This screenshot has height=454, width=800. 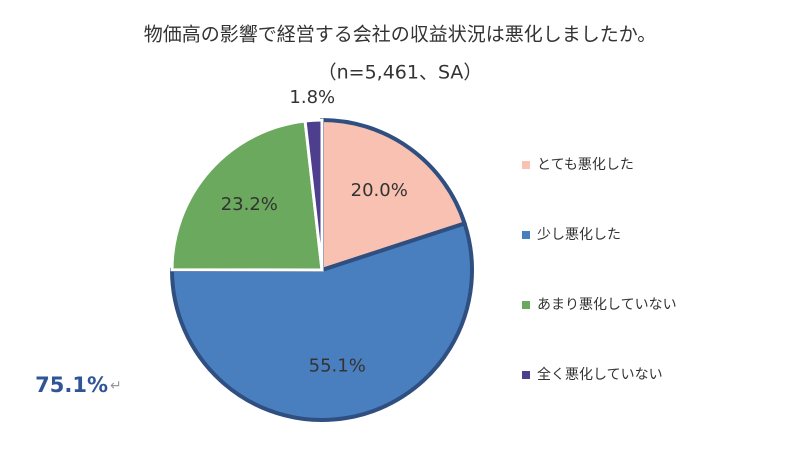 What do you see at coordinates (116, 386) in the screenshot?
I see `annotation-mark: ↵` at bounding box center [116, 386].